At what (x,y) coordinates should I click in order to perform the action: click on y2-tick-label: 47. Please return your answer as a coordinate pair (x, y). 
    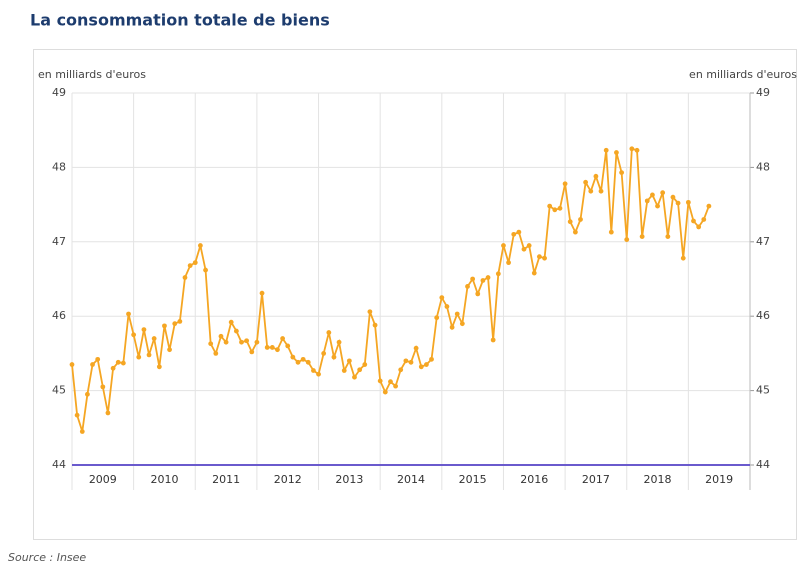
    Looking at the image, I should click on (763, 241).